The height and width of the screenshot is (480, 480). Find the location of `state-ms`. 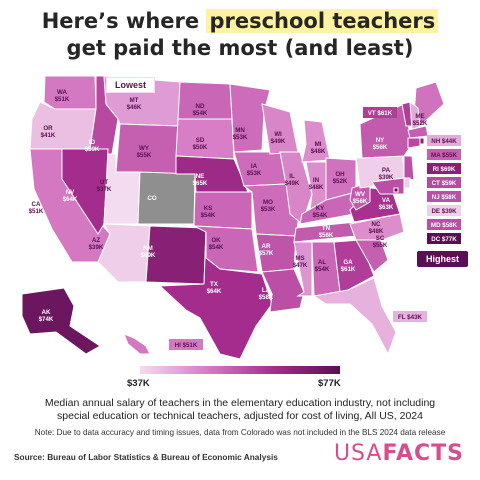

state-ms is located at coordinates (303, 269).